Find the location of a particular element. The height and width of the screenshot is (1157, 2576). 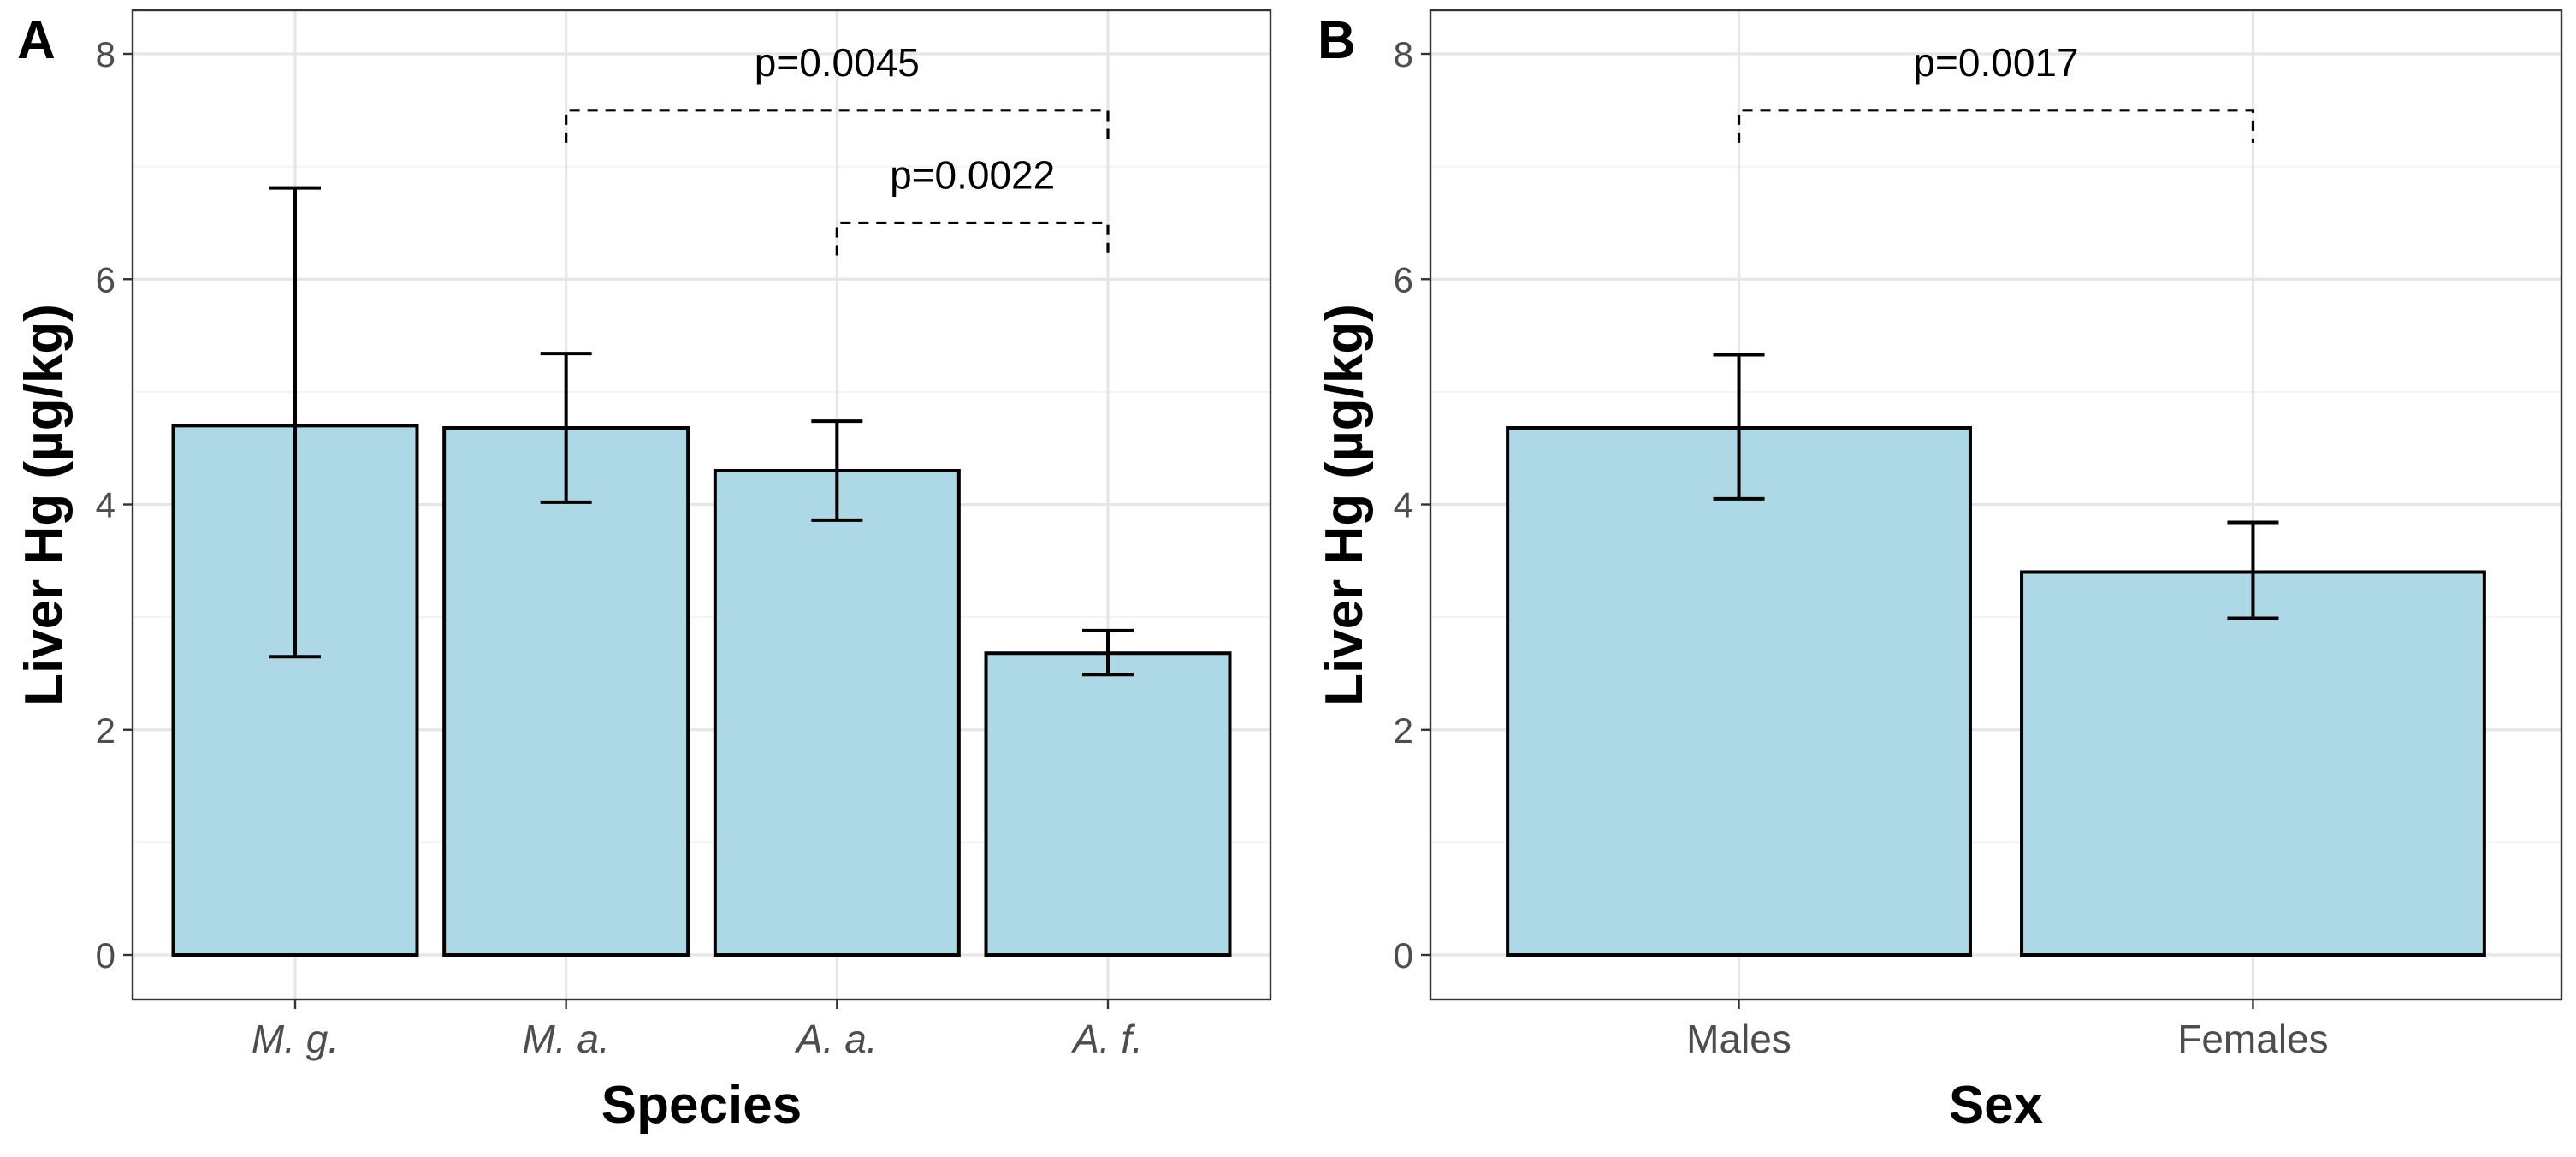

x-tick-label: Females is located at coordinates (2253, 1039).